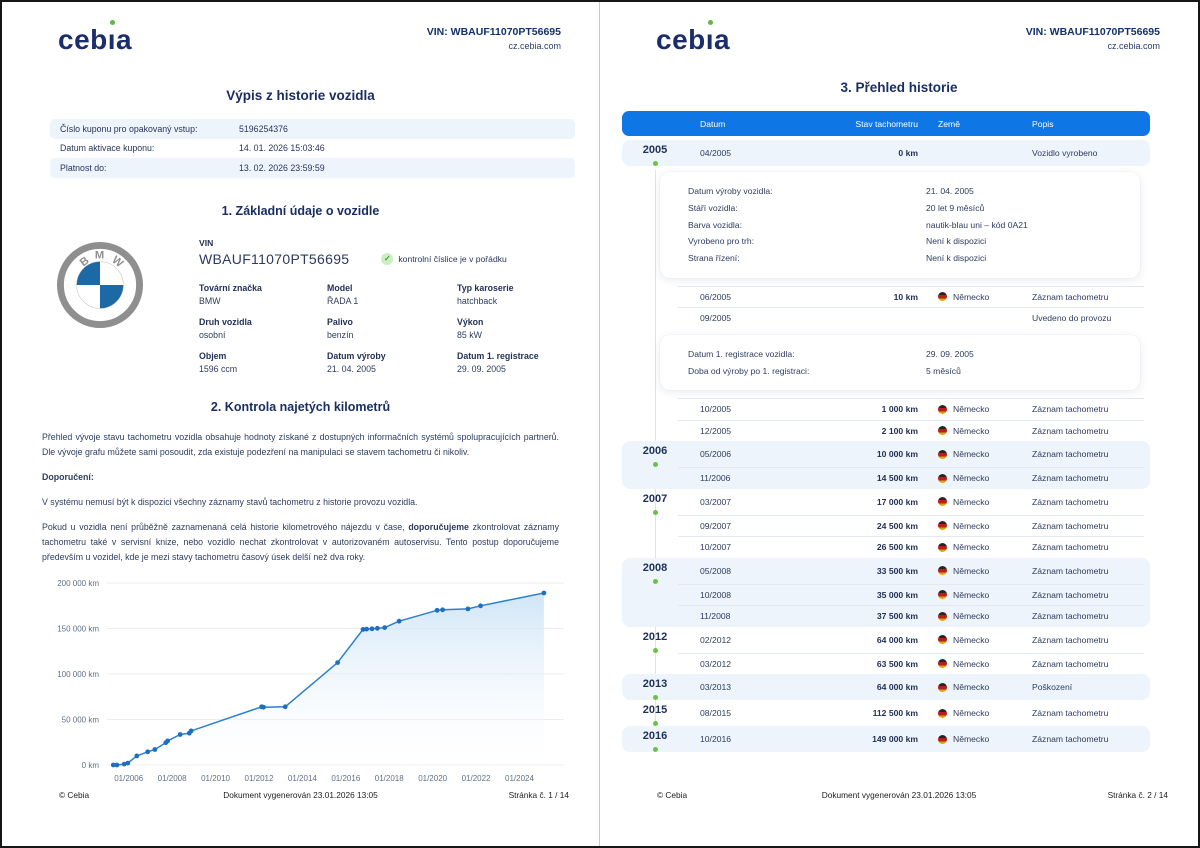  Describe the element at coordinates (312, 168) in the screenshot. I see `coupon-row: Platnost do: 13. 02. 2026 23:59:59` at that location.